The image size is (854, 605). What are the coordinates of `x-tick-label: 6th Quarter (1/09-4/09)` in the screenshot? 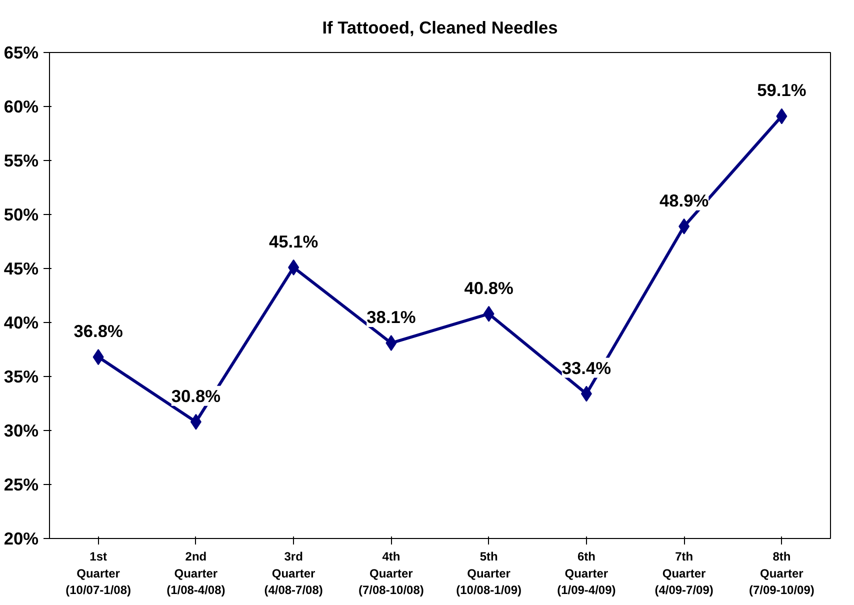 It's located at (586, 574).